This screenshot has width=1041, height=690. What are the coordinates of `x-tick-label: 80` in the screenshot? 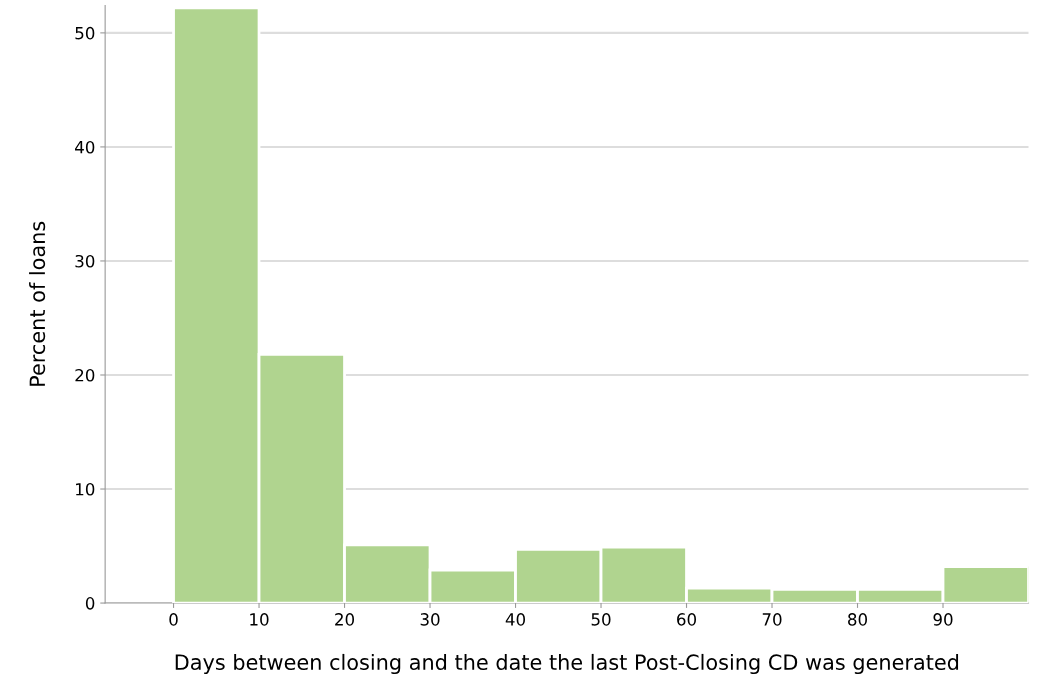 It's located at (858, 619).